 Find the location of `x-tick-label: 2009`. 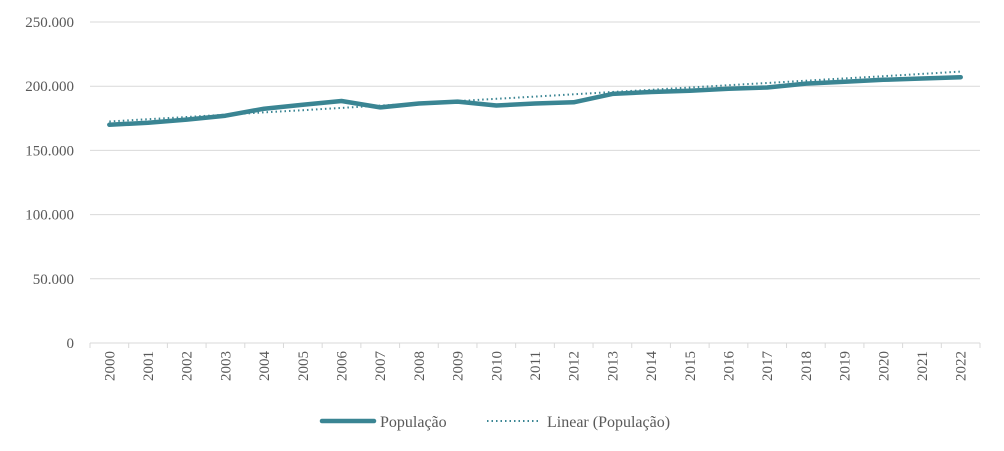

x-tick-label: 2009 is located at coordinates (459, 366).